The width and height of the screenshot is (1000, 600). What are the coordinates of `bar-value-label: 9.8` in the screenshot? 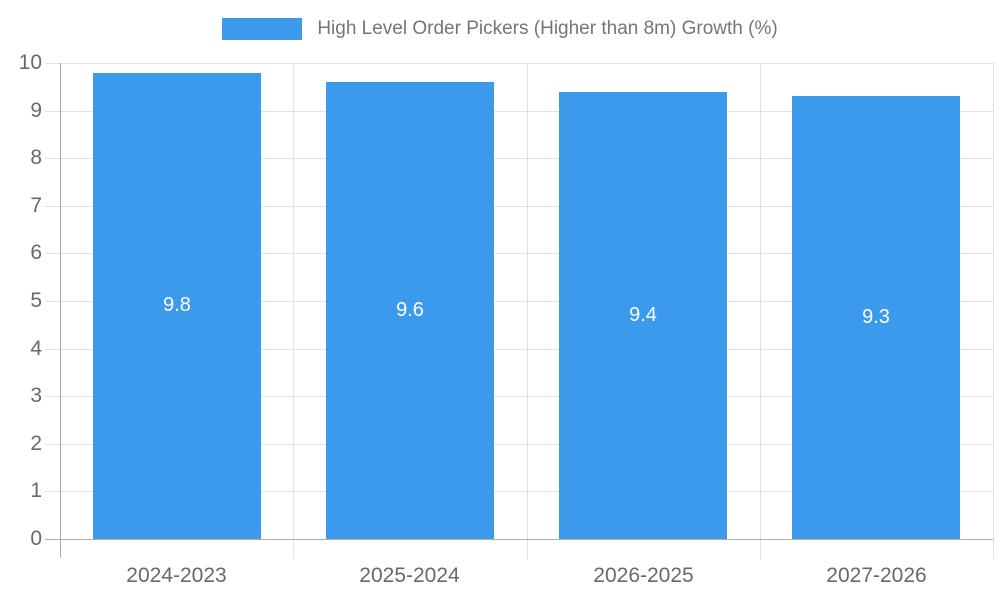 It's located at (177, 305).